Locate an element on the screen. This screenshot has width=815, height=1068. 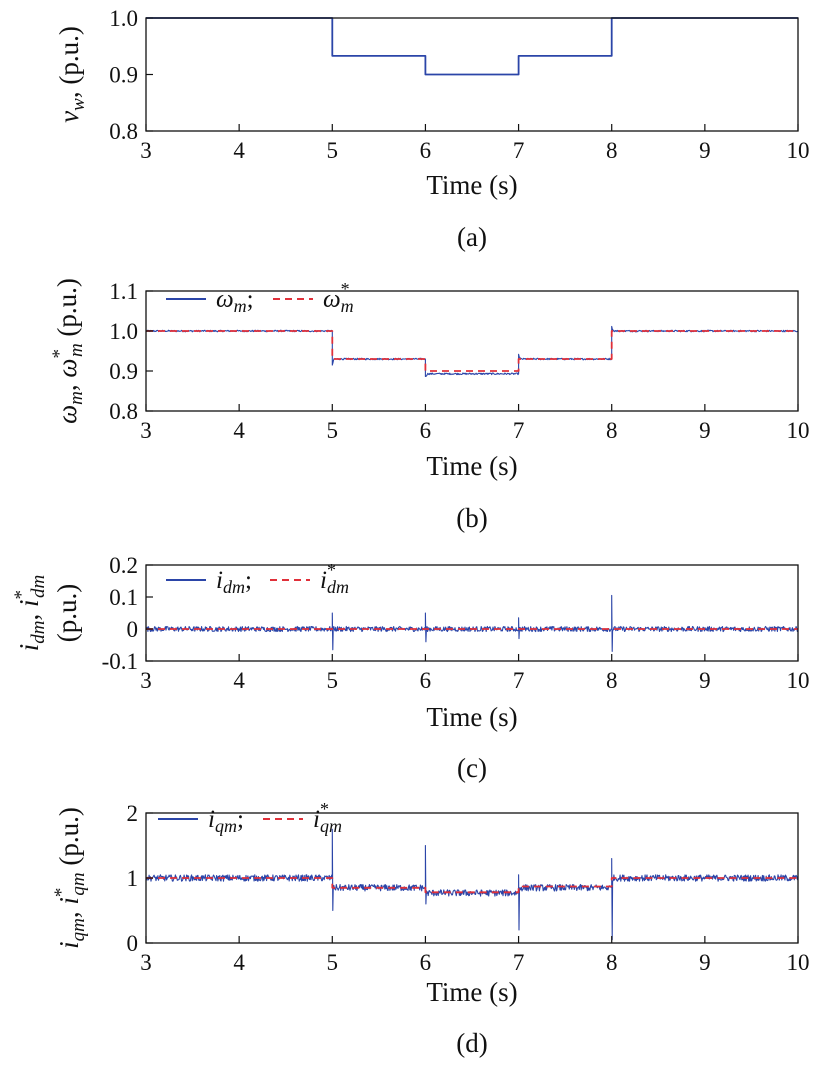
x-tick-label-d-4: 4 is located at coordinates (239, 962).